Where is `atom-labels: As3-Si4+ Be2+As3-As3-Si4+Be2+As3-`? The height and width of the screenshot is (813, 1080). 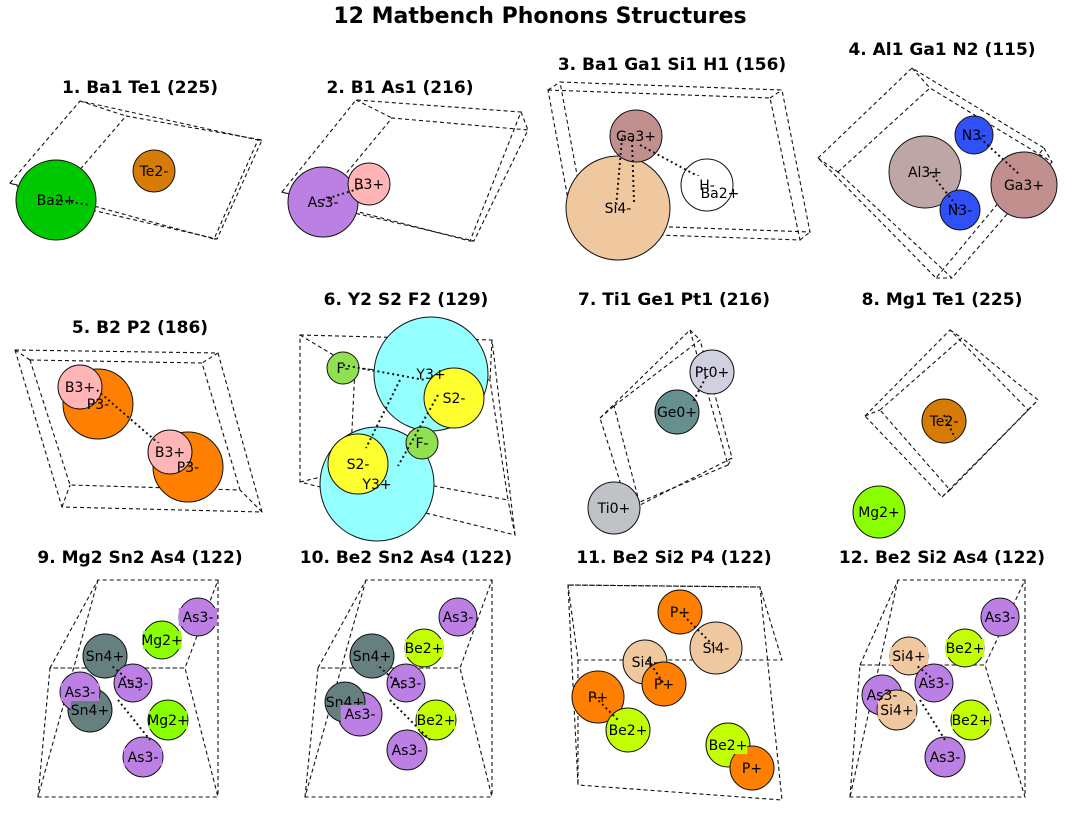
atom-labels: As3-Si4+ Be2+As3-As3-Si4+Be2+As3- is located at coordinates (941, 688).